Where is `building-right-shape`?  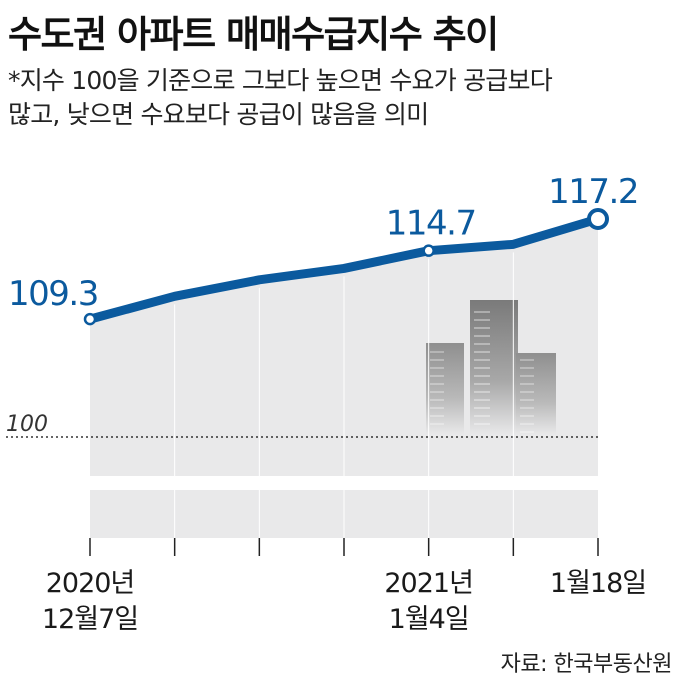
building-right-shape is located at coordinates (536, 394).